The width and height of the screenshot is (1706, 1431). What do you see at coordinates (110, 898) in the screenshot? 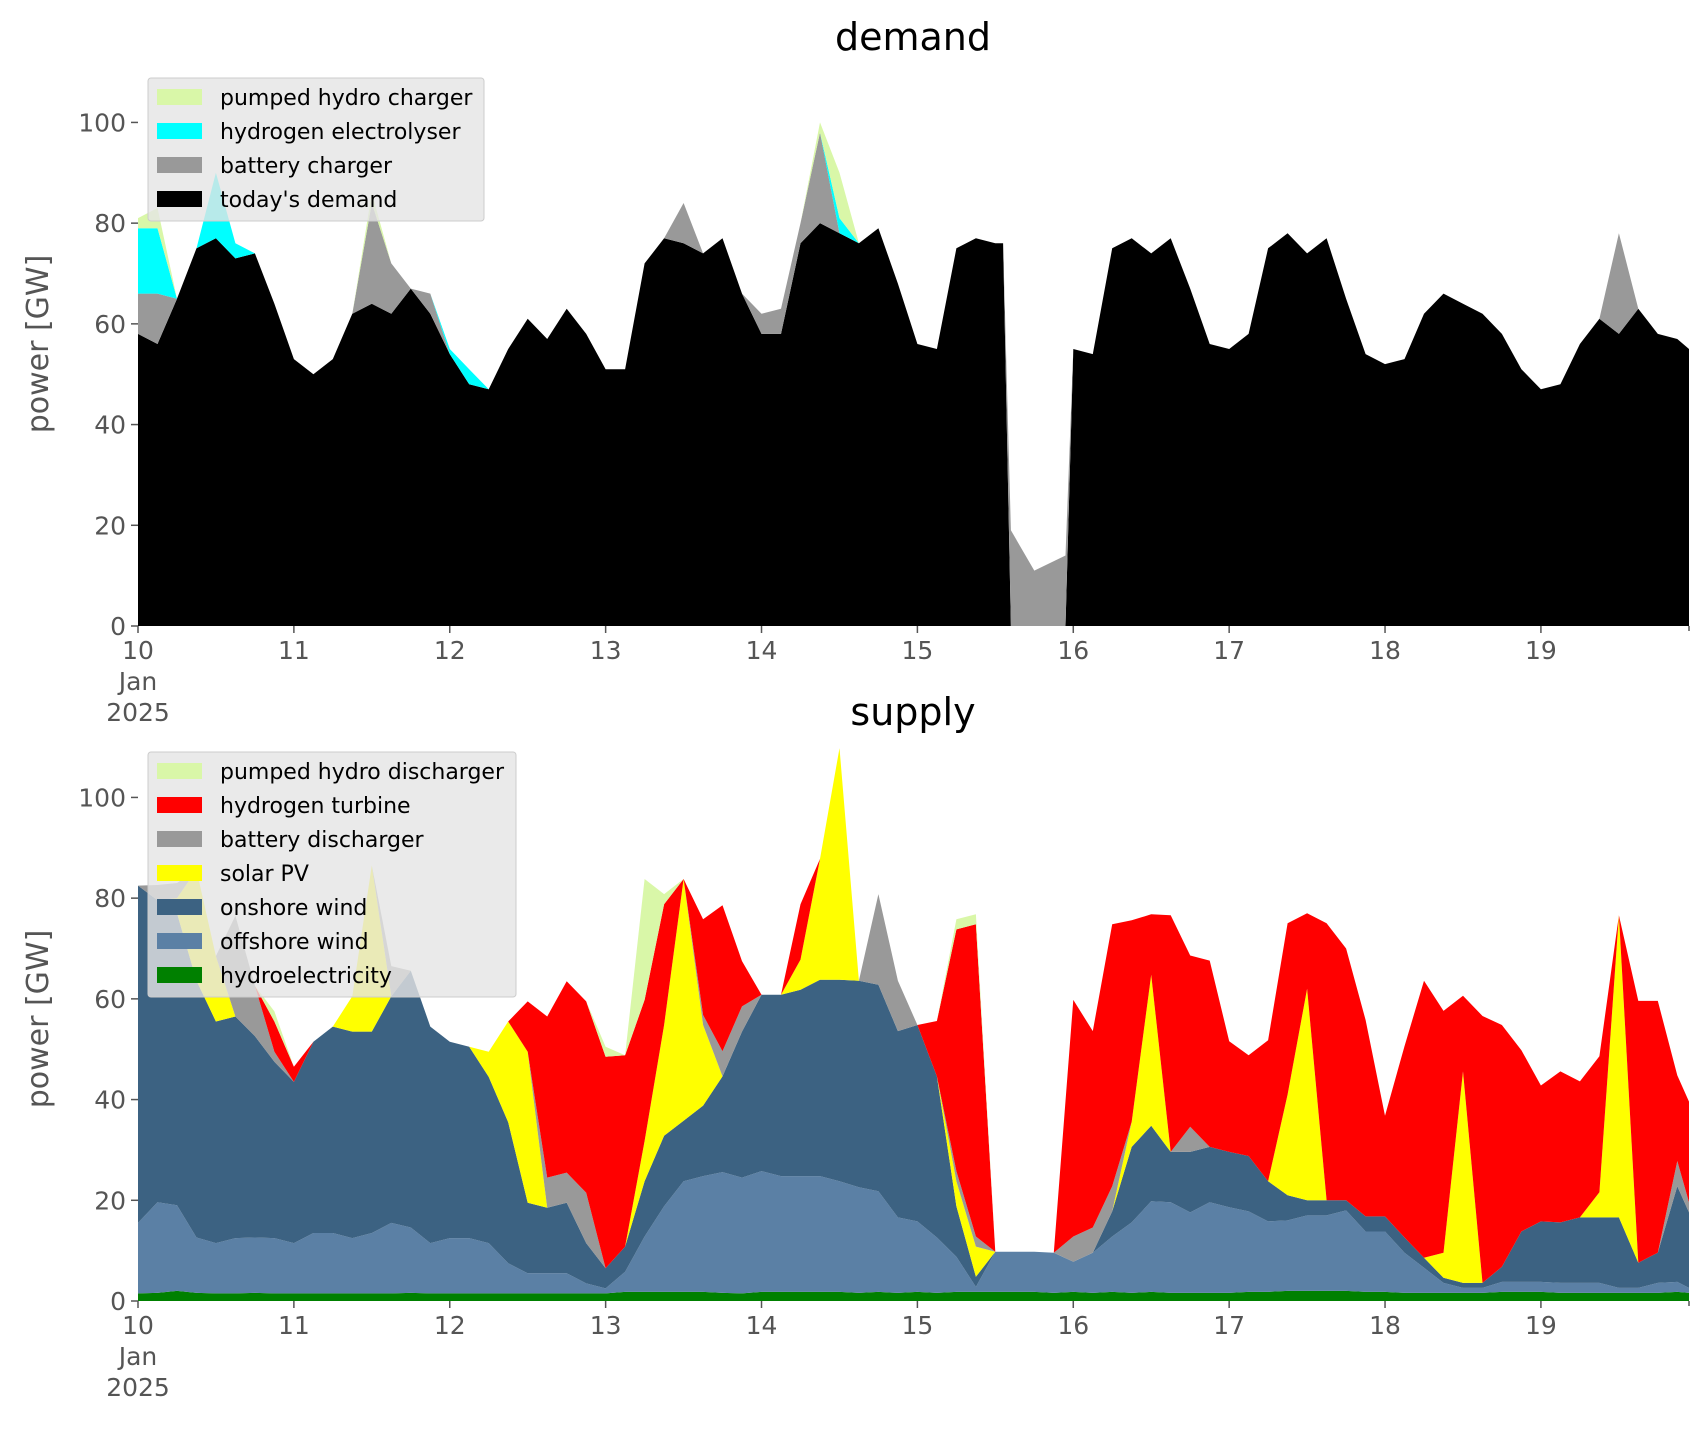
I see `supply-y-tick-label: 80` at bounding box center [110, 898].